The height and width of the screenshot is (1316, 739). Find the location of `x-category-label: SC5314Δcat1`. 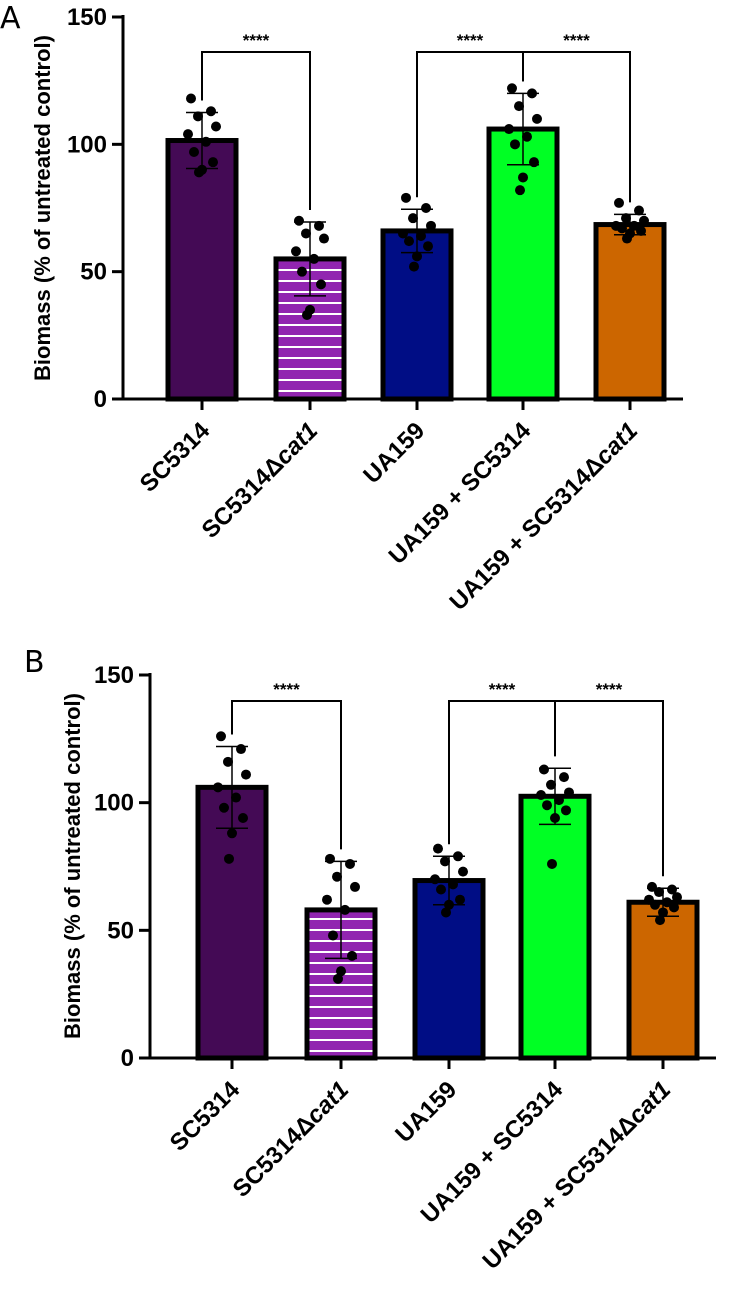

x-category-label: SC5314Δcat1 is located at coordinates (291, 1139).